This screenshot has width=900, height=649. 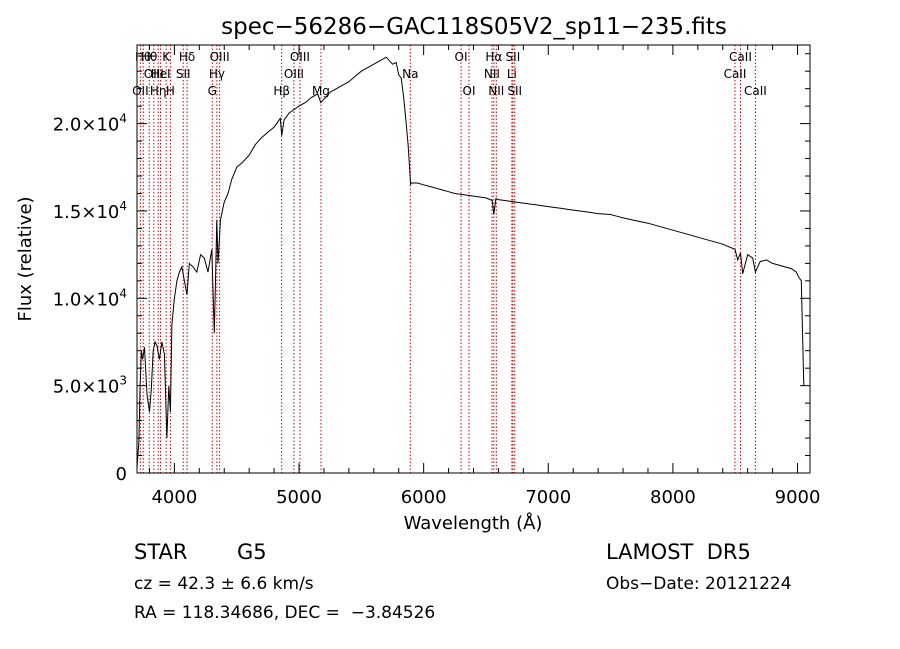 I want to click on line-label-13: Hβ, so click(x=281, y=91).